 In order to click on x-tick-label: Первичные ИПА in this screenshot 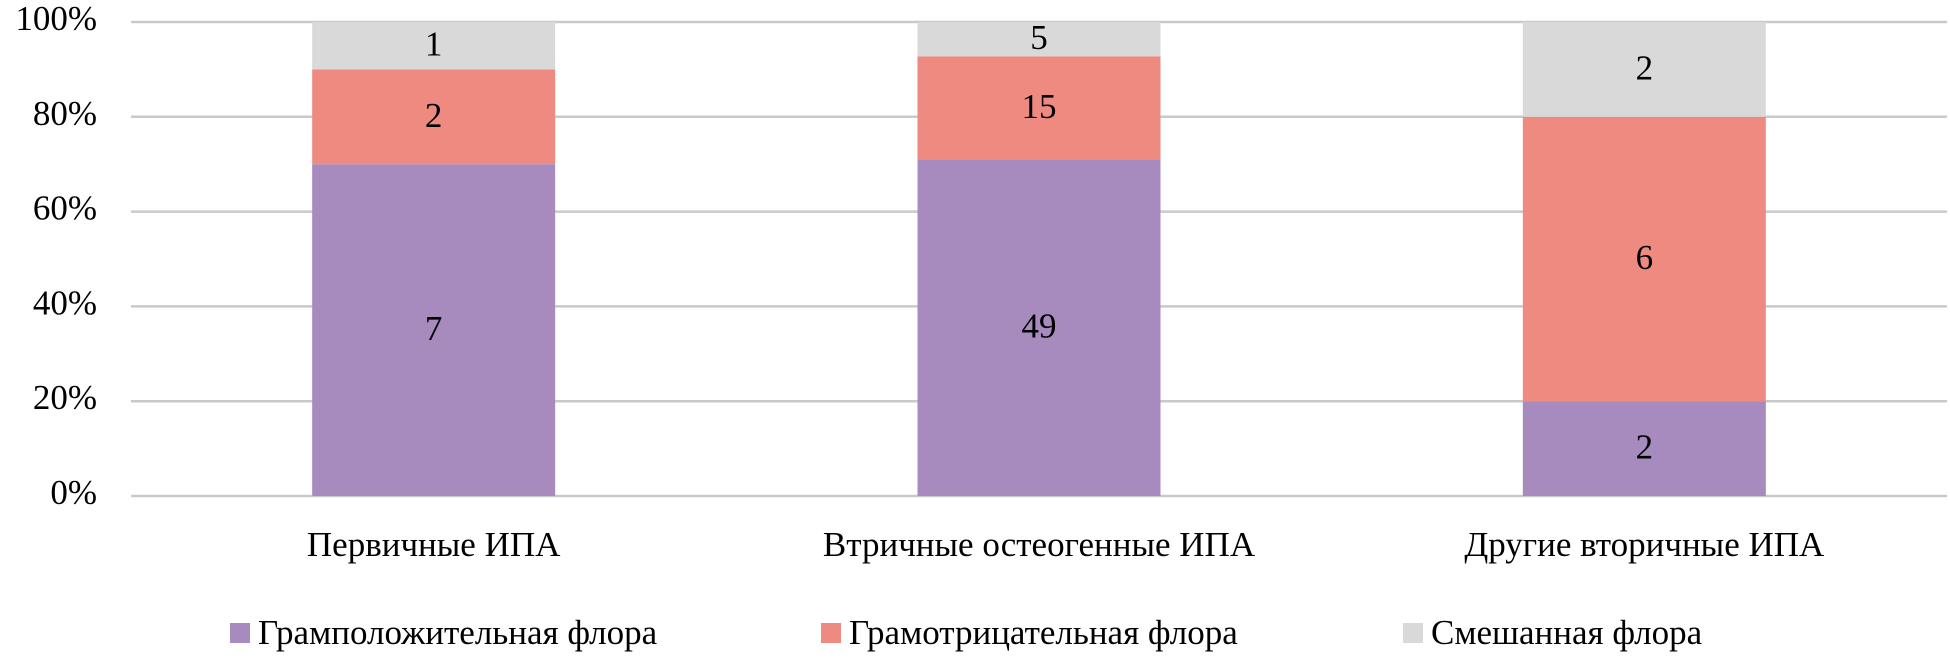, I will do `click(434, 544)`.